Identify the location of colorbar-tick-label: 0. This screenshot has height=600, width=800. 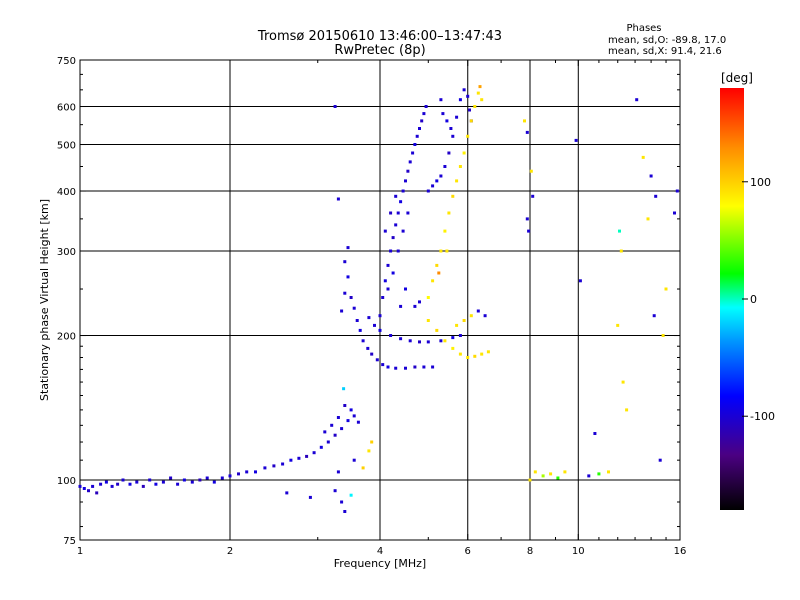
(753, 299).